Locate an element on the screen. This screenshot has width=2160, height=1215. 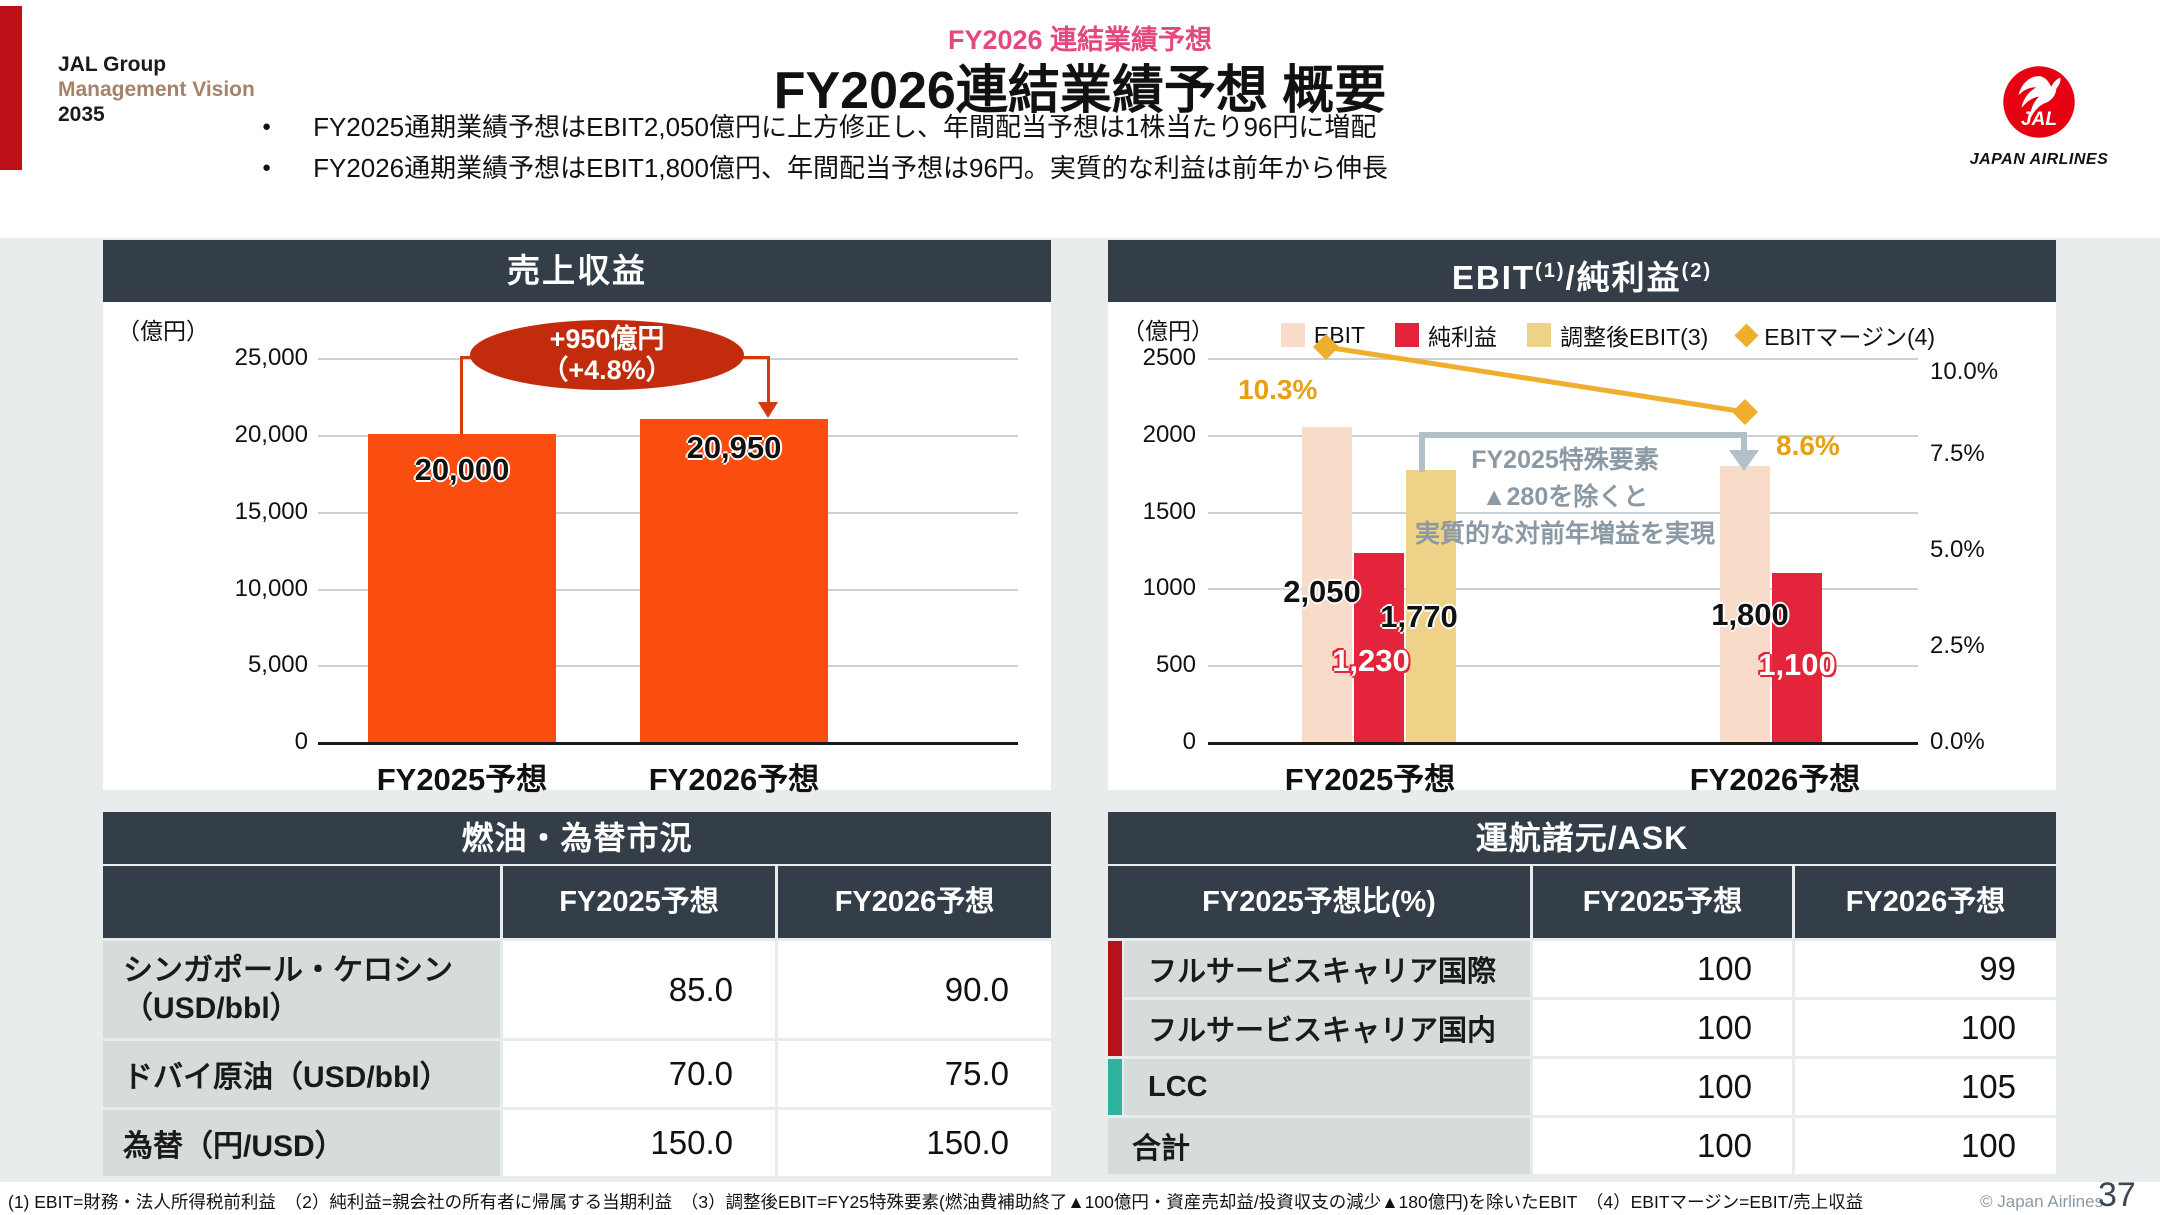
x-label-fy2025: FY2025予想 is located at coordinates (1370, 779).